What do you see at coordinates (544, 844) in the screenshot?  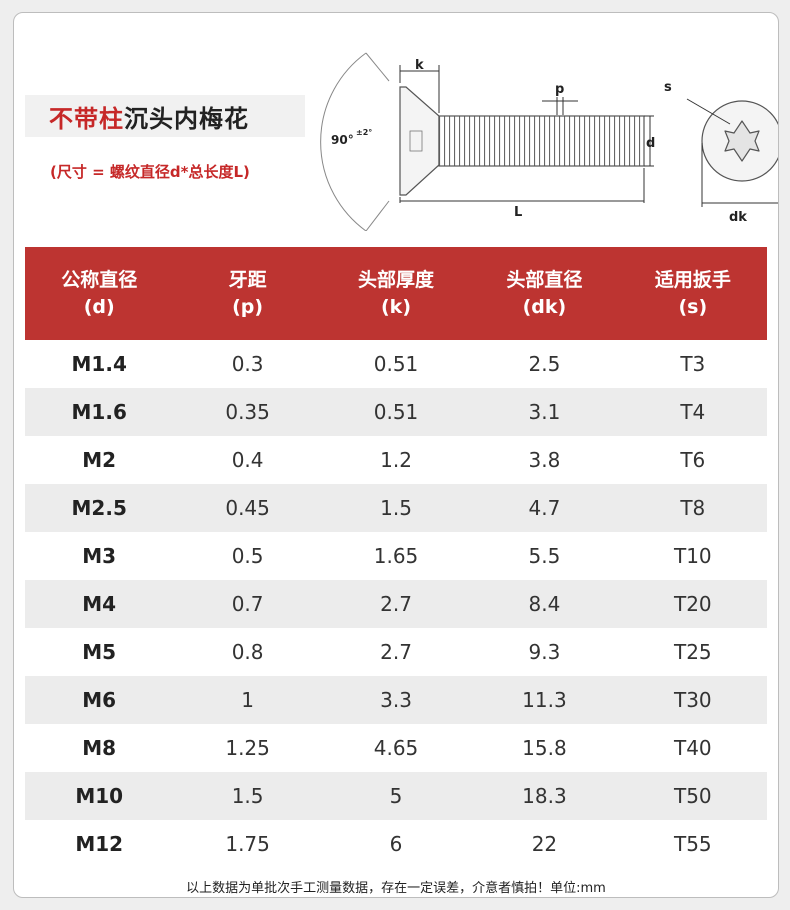 I see `cell-head-diameter: 22` at bounding box center [544, 844].